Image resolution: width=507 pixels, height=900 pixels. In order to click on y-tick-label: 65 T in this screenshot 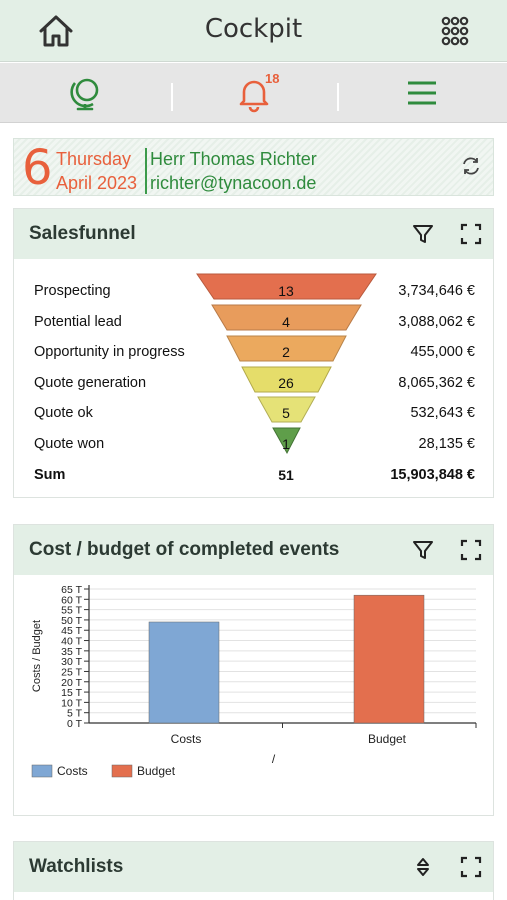, I will do `click(71, 590)`.